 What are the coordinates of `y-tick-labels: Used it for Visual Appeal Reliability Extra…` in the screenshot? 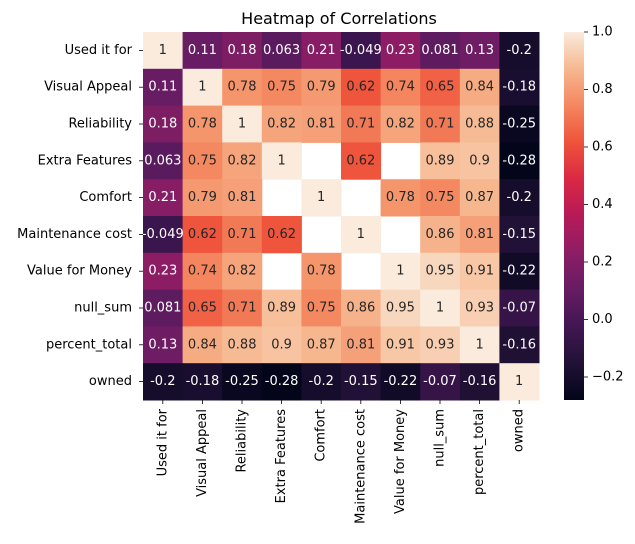 It's located at (80, 216).